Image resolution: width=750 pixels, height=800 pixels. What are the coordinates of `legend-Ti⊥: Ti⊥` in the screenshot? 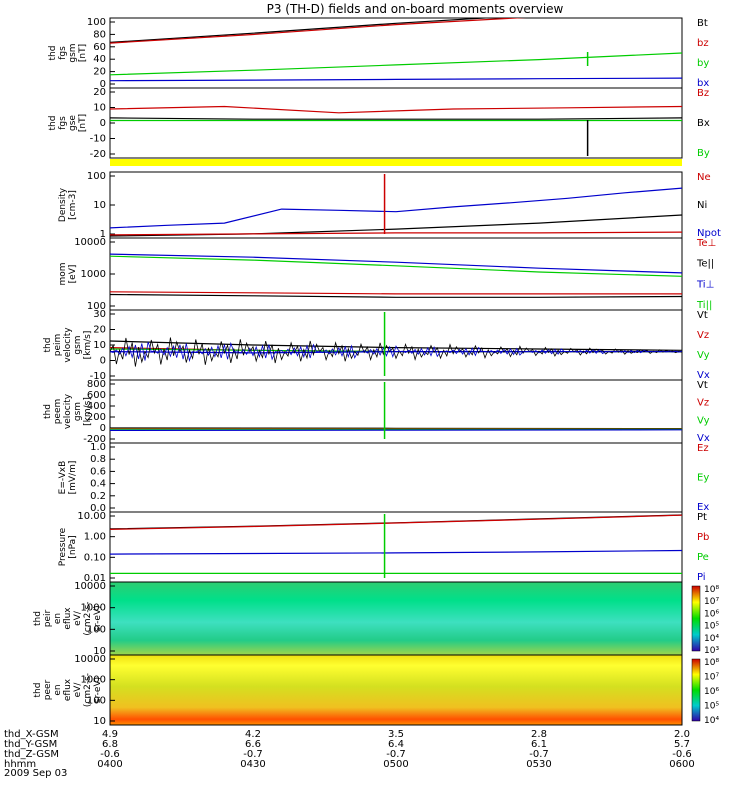 It's located at (705, 284).